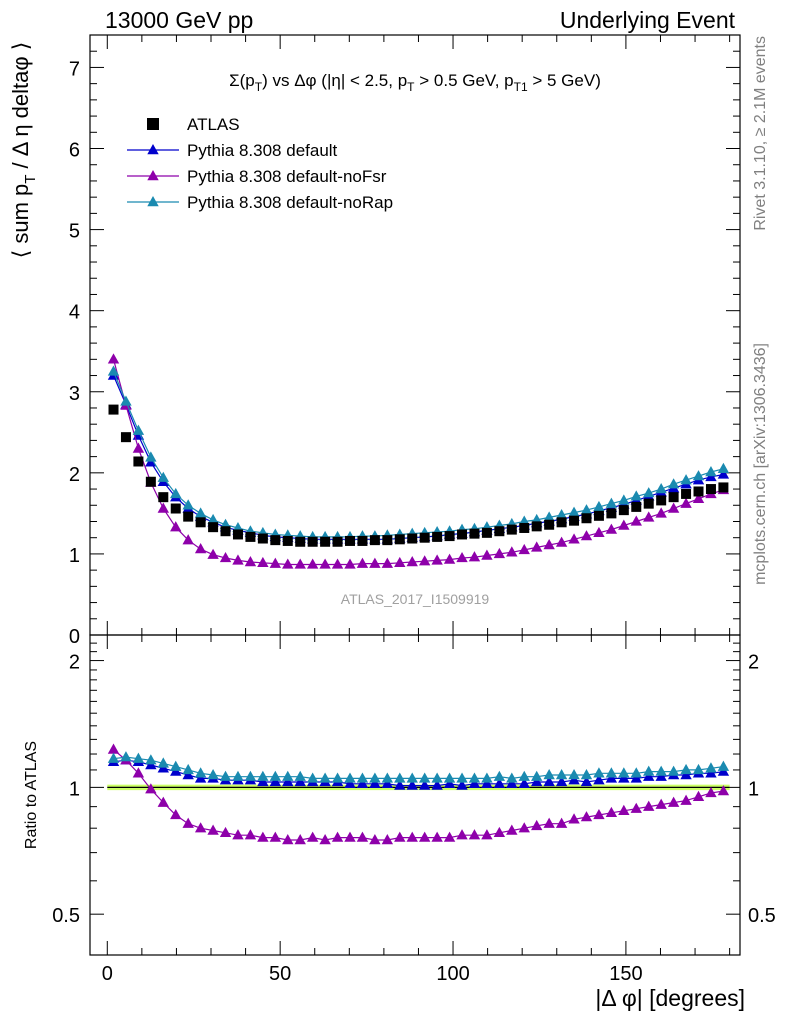  Describe the element at coordinates (23, 150) in the screenshot. I see `main-y-axis-label: ⟨ sum pT / Δ η deltaφ ⟩` at that location.